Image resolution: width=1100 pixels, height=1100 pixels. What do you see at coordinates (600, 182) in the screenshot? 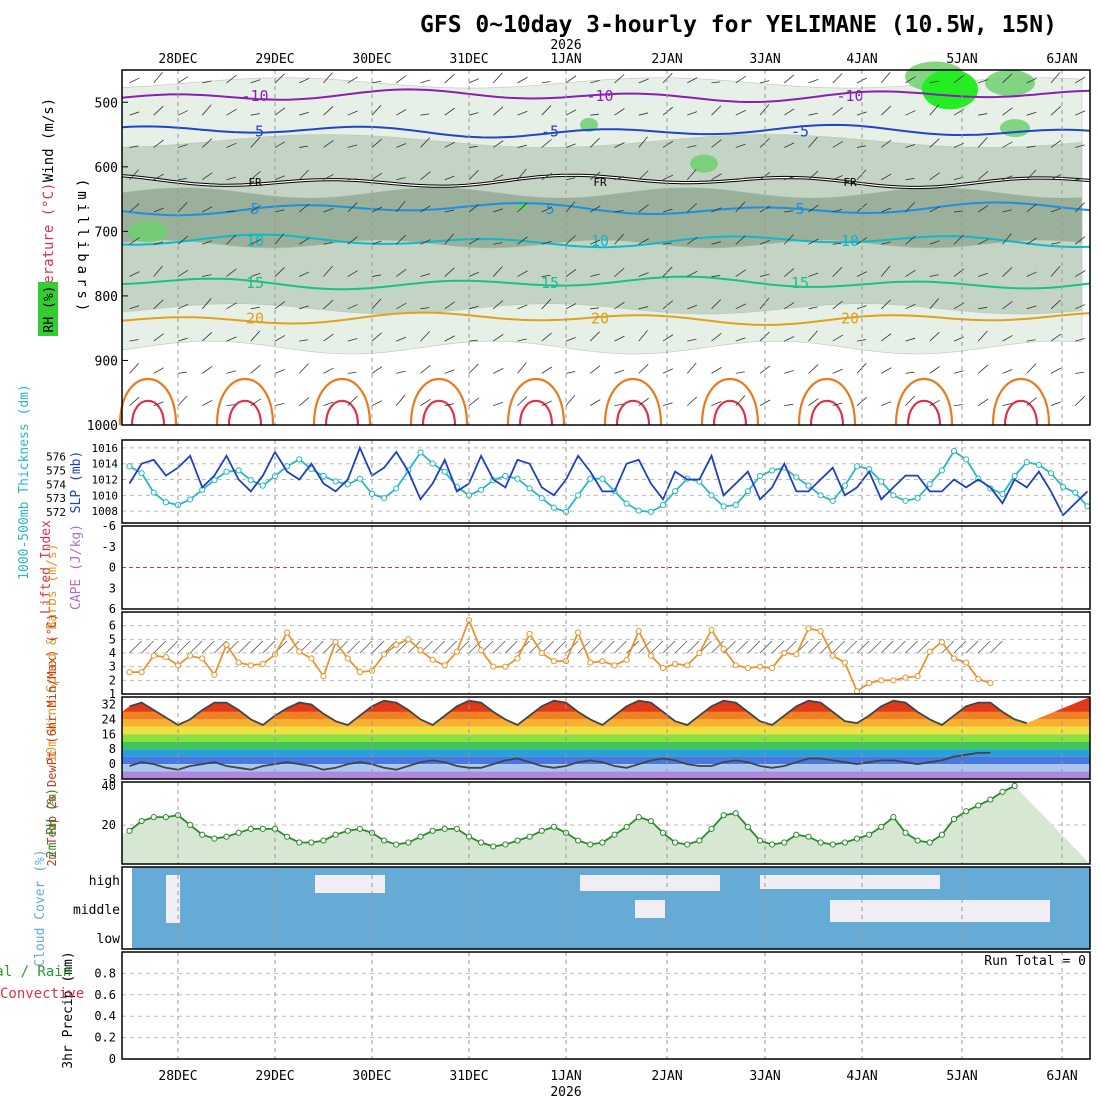
I see `isotherm-label: FR` at bounding box center [600, 182].